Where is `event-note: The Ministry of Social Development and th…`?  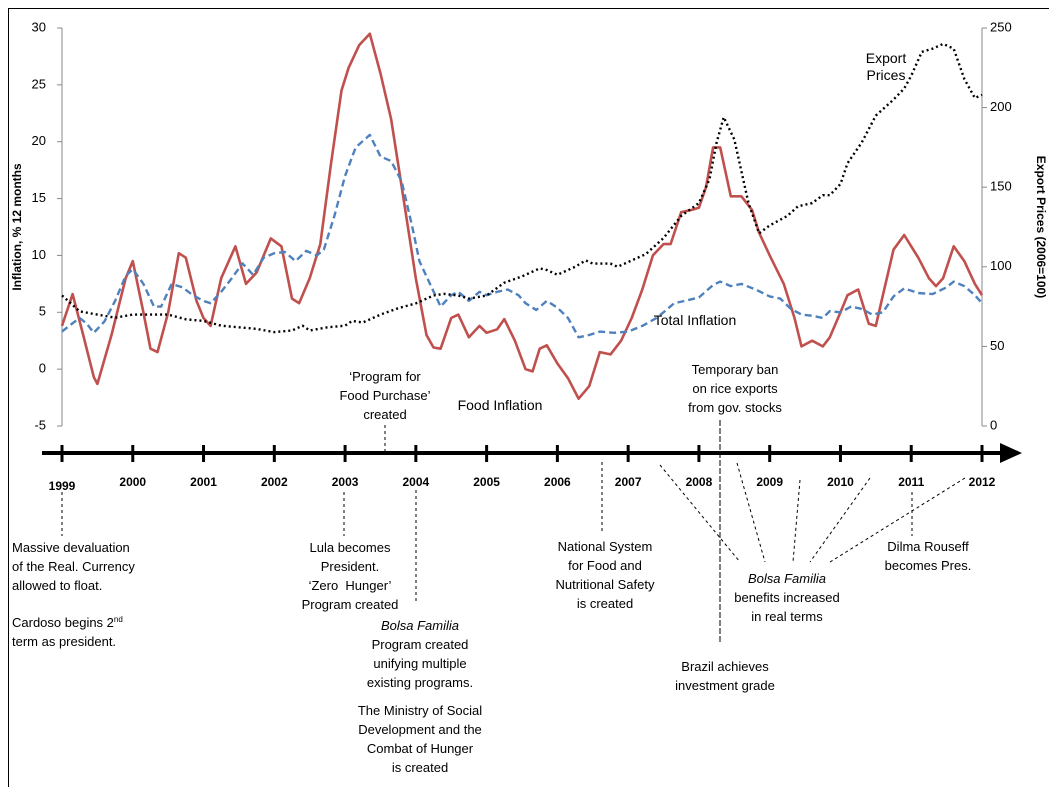
event-note: The Ministry of Social Development and th… is located at coordinates (420, 739).